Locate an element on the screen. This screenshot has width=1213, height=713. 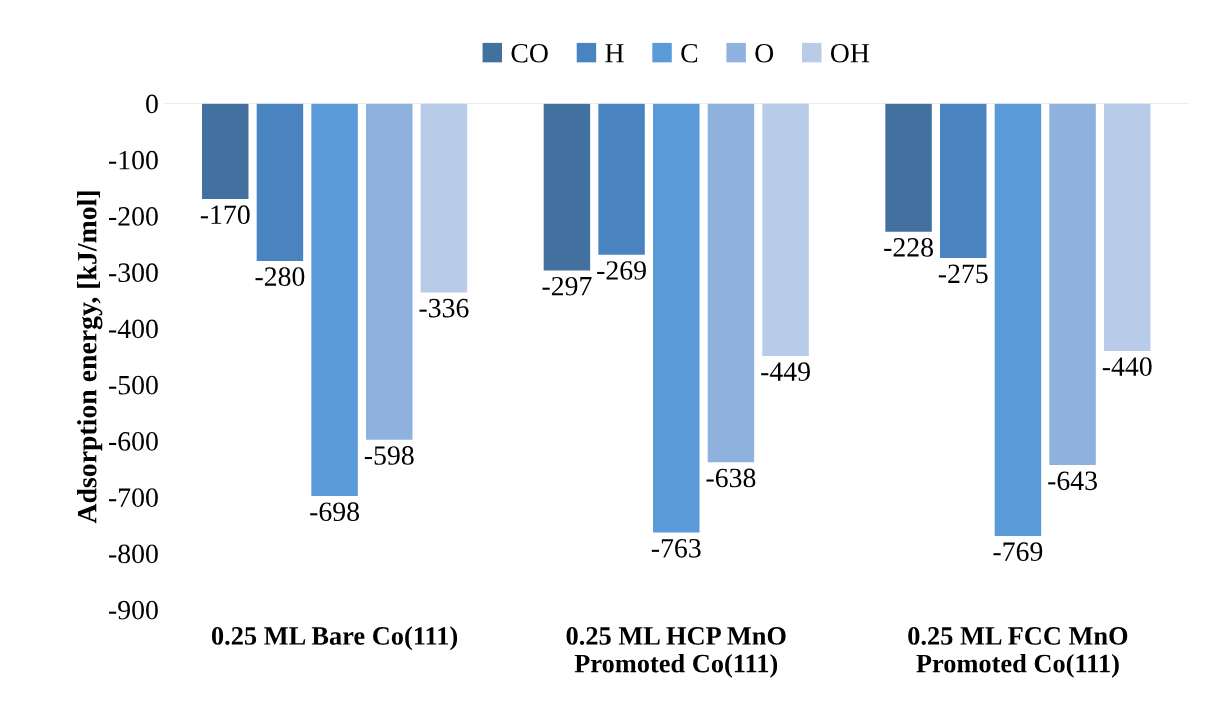
data-label: -269 is located at coordinates (621, 270).